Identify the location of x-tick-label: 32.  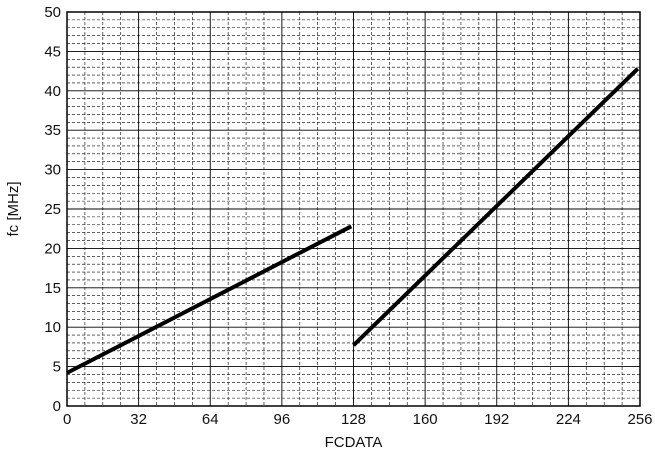
(138, 419).